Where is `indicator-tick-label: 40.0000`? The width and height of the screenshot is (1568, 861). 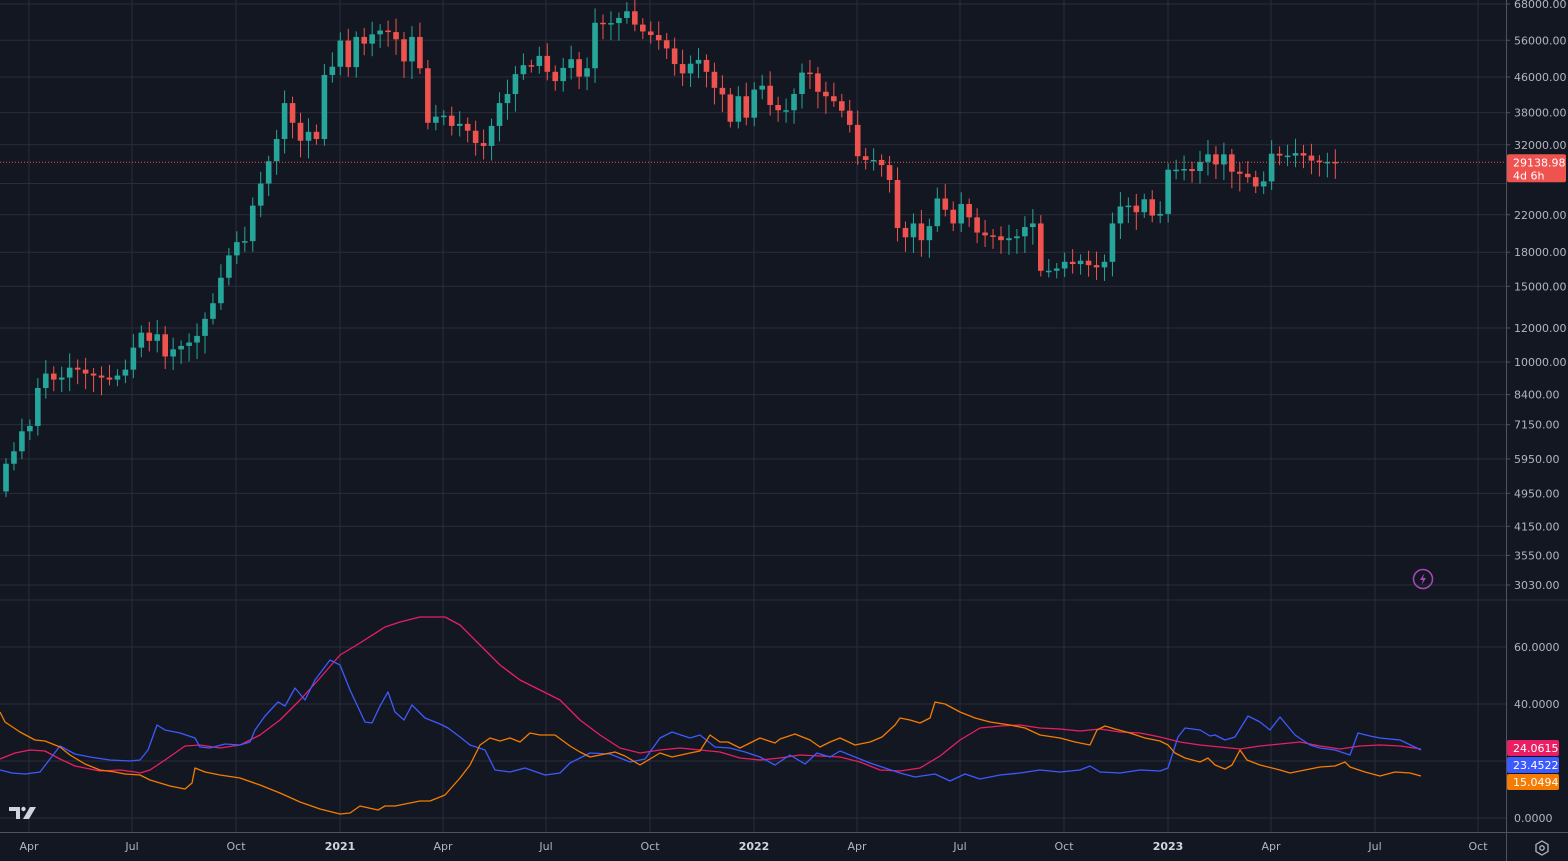 indicator-tick-label: 40.0000 is located at coordinates (1537, 704).